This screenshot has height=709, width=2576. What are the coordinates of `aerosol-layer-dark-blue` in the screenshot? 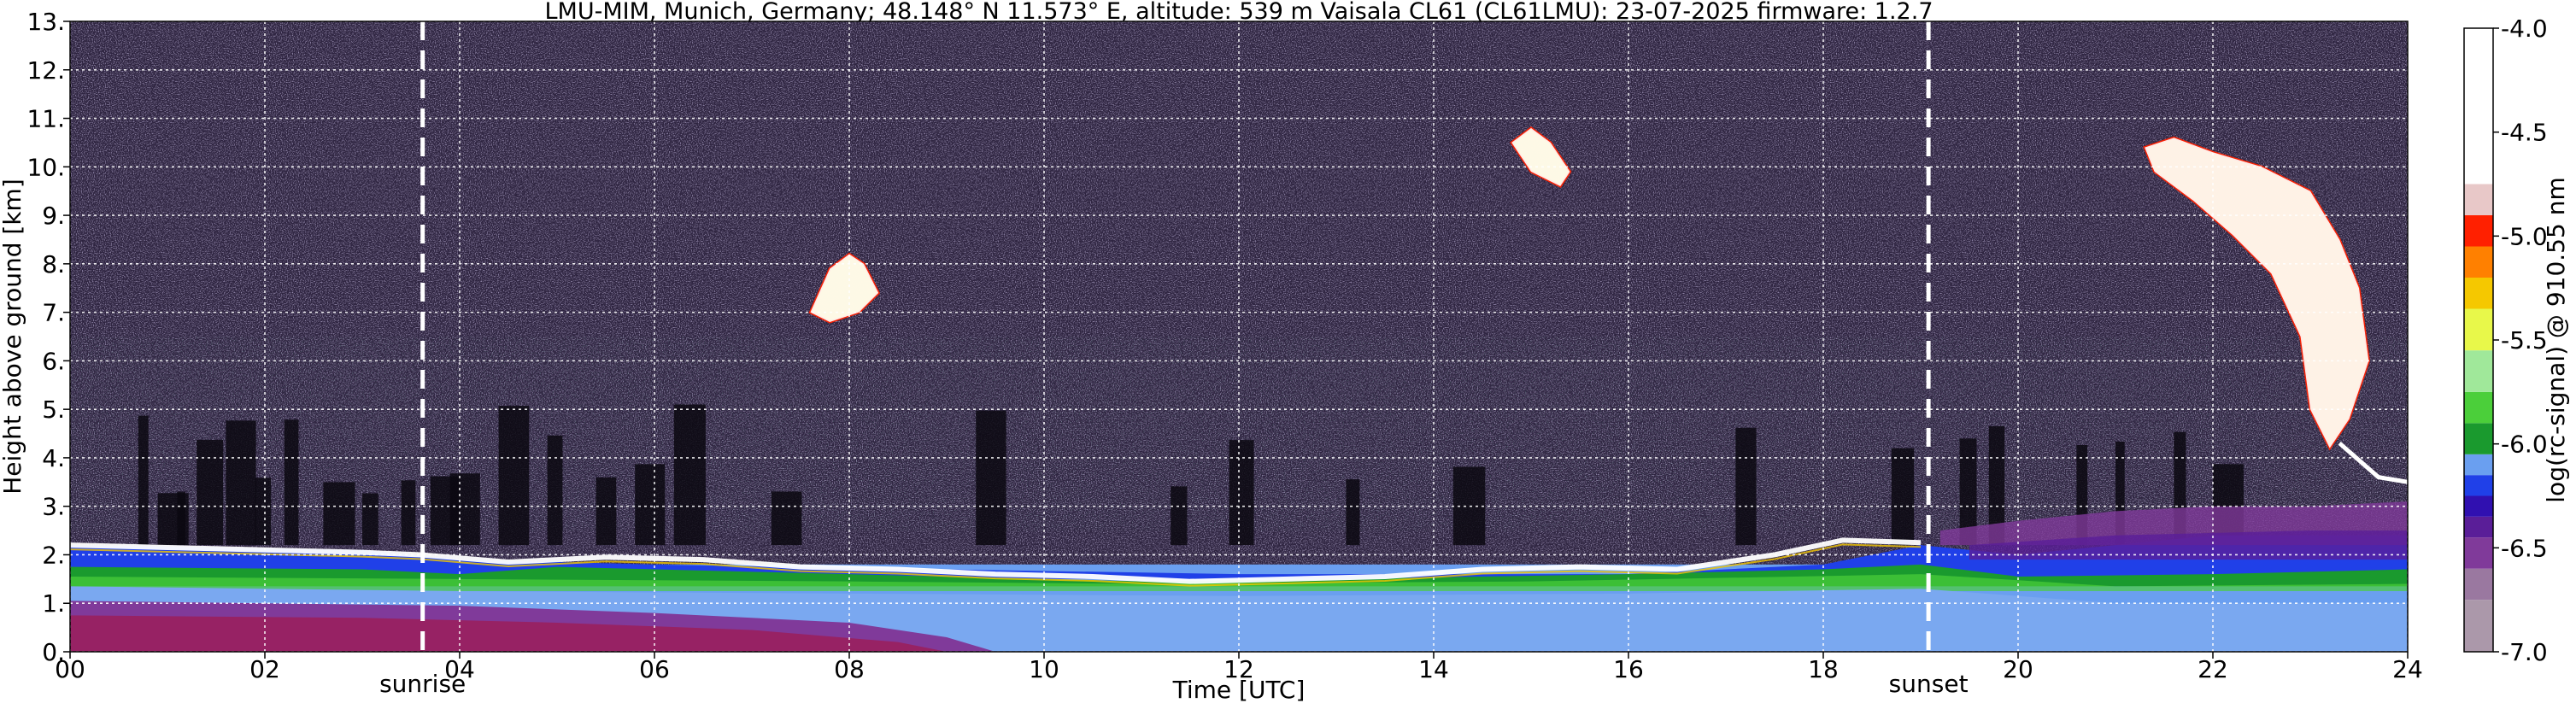 It's located at (1239, 557).